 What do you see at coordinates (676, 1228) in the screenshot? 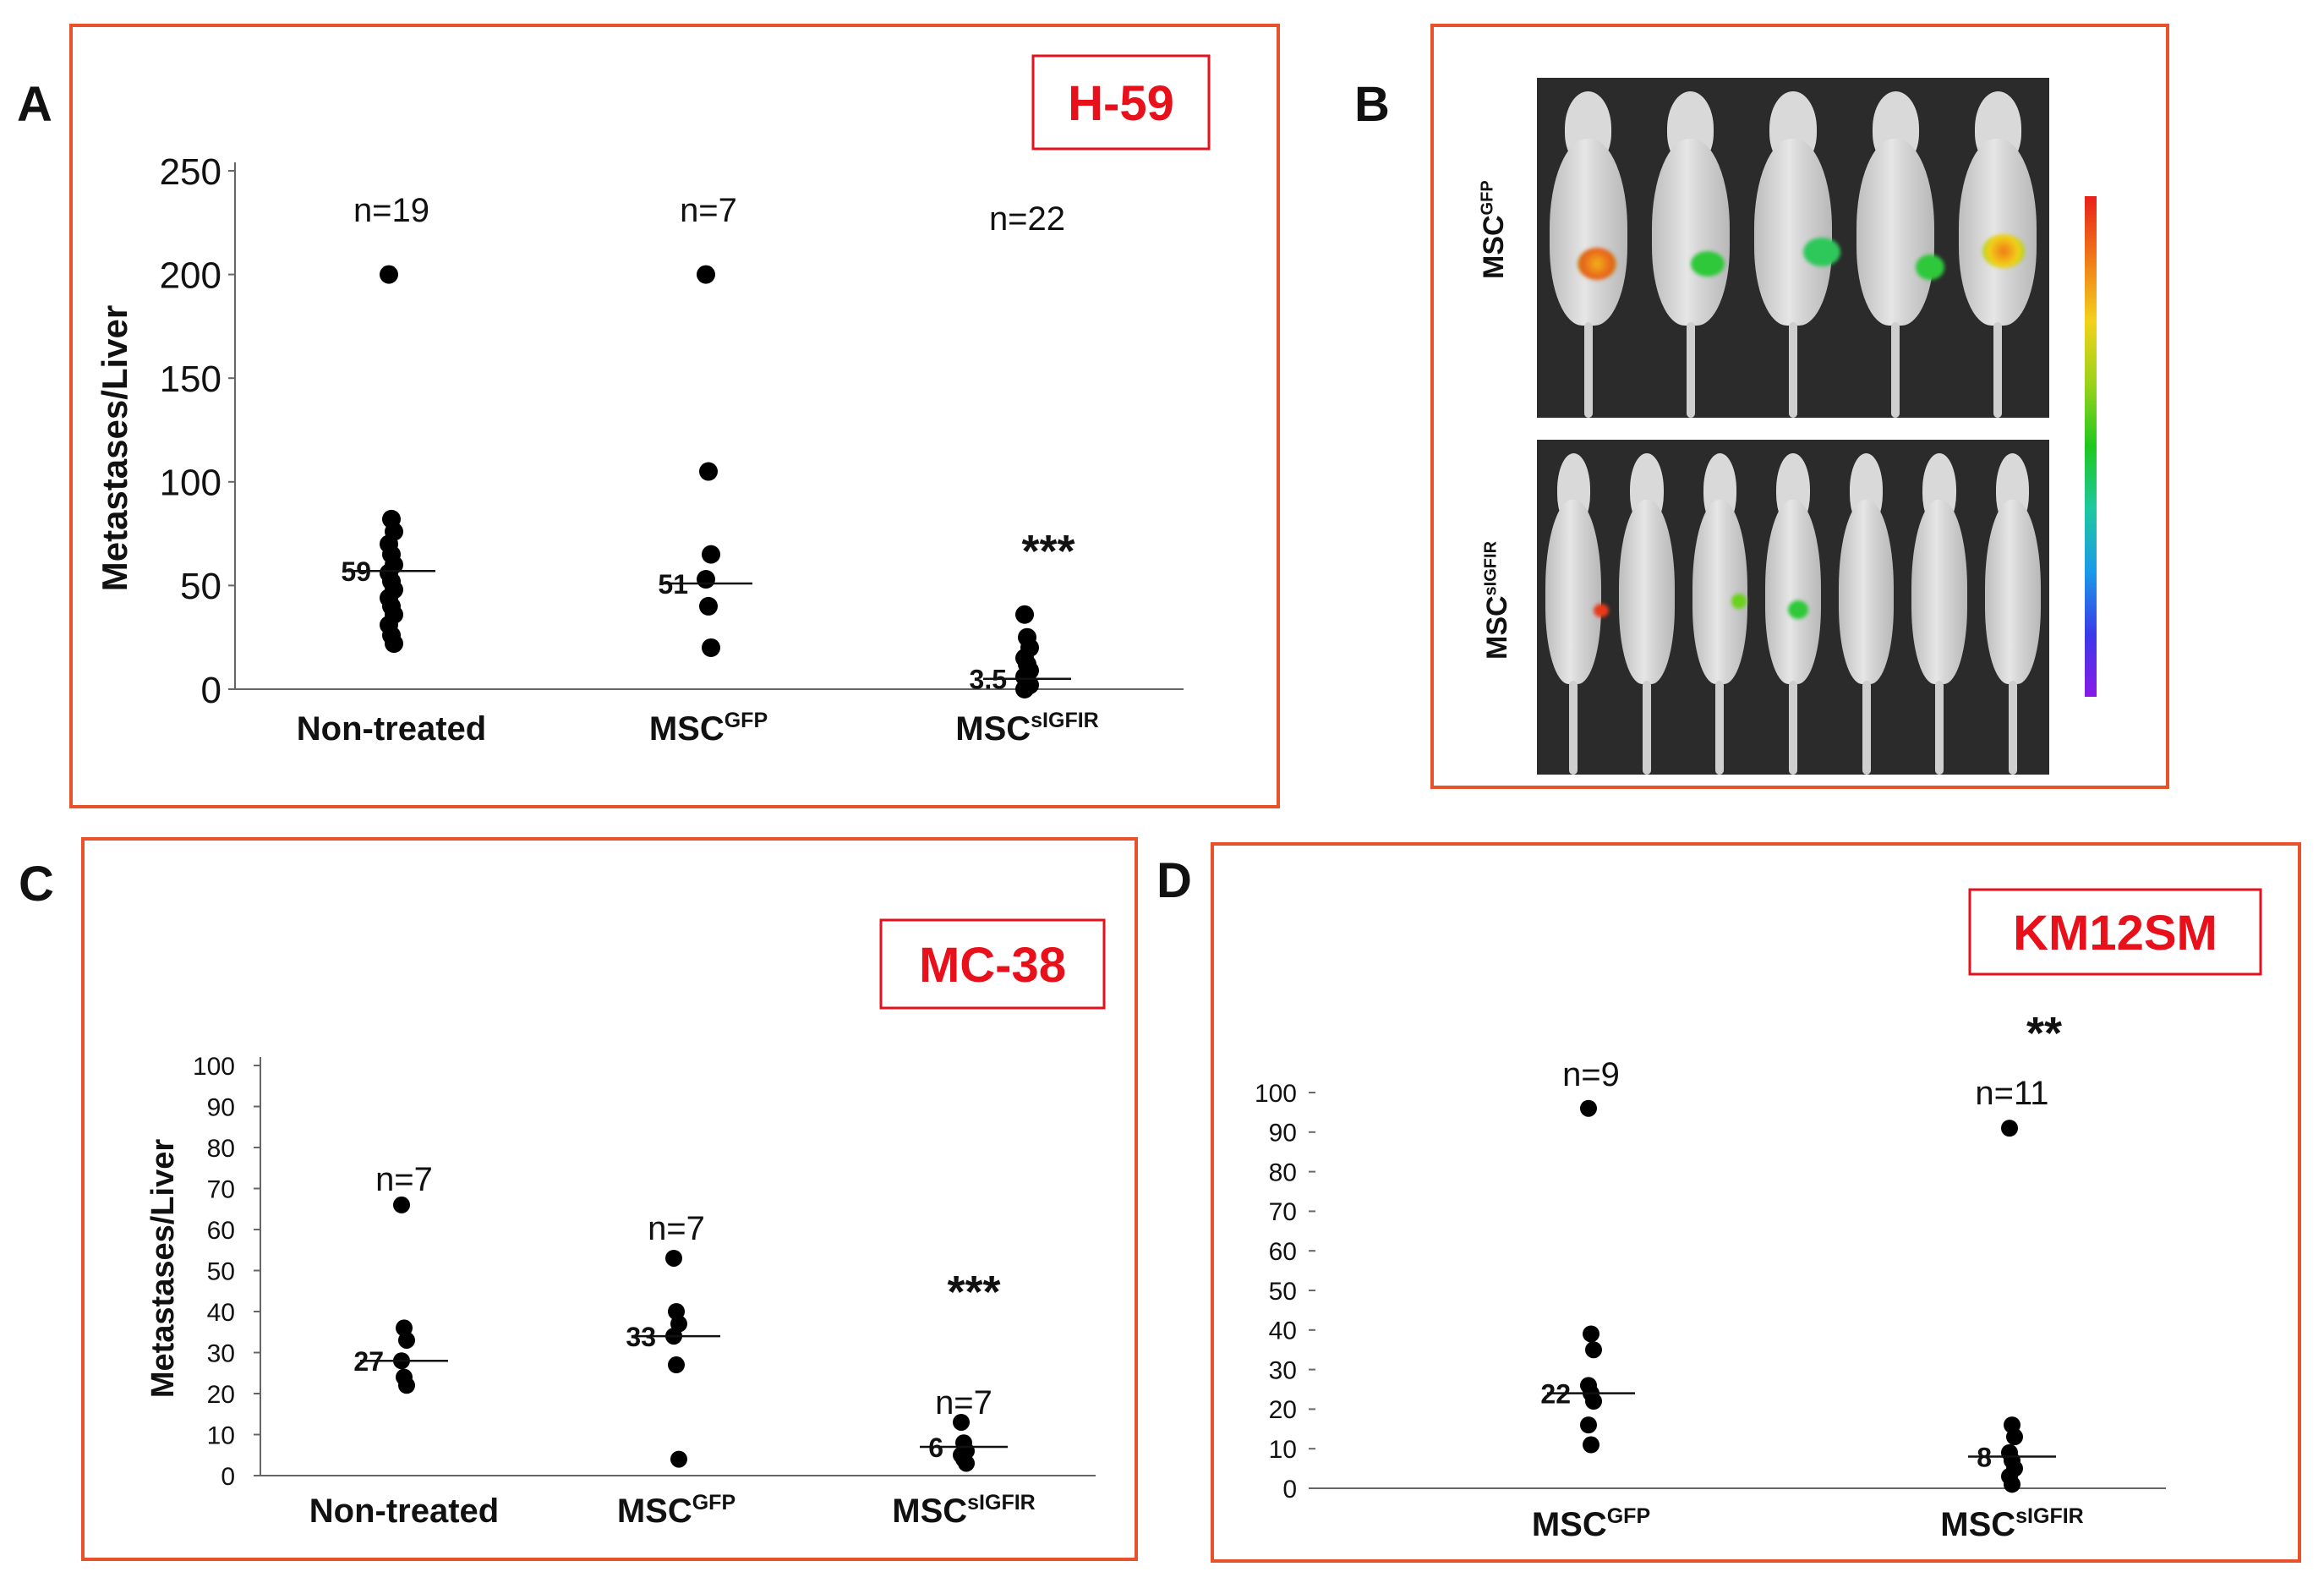
I see `chart-c-n-label: n=7` at bounding box center [676, 1228].